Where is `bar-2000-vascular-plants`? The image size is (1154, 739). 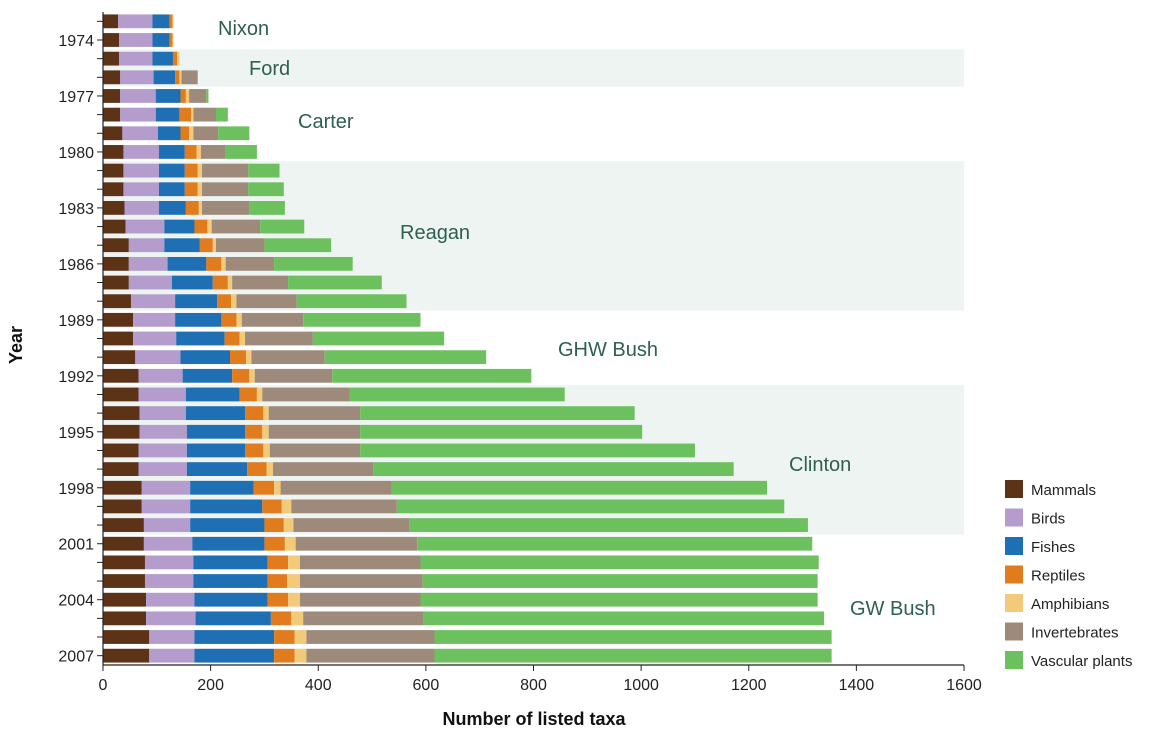
bar-2000-vascular-plants is located at coordinates (608, 525).